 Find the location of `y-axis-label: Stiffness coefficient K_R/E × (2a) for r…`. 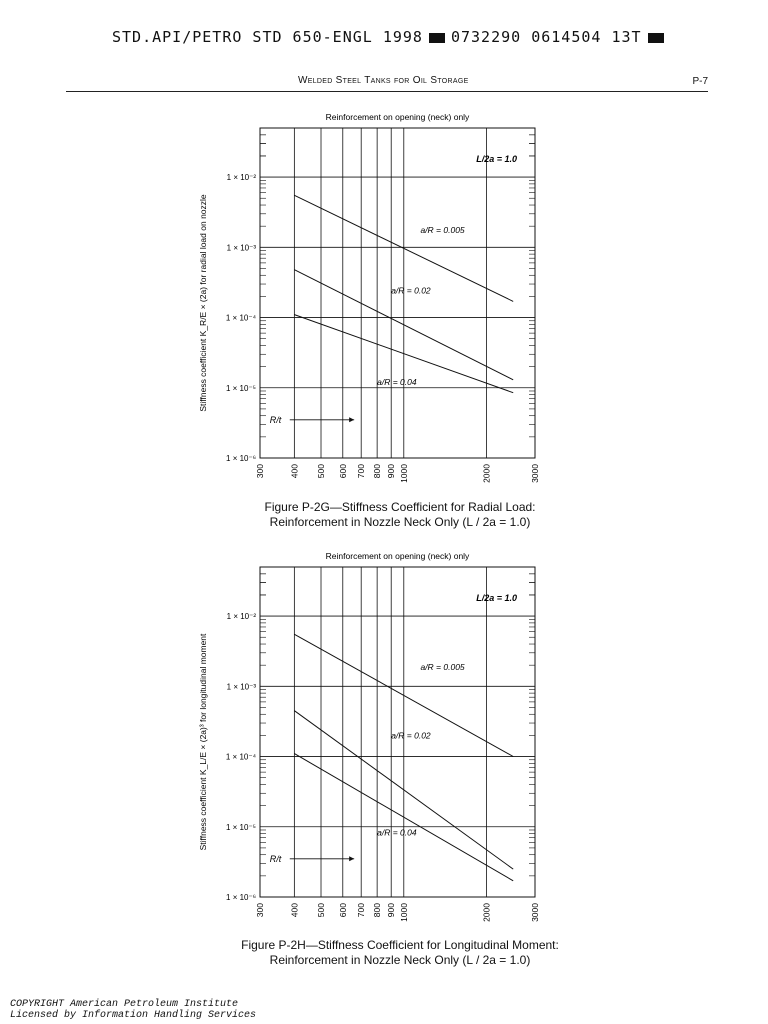

y-axis-label: Stiffness coefficient K_R/E × (2a) for r… is located at coordinates (203, 303).